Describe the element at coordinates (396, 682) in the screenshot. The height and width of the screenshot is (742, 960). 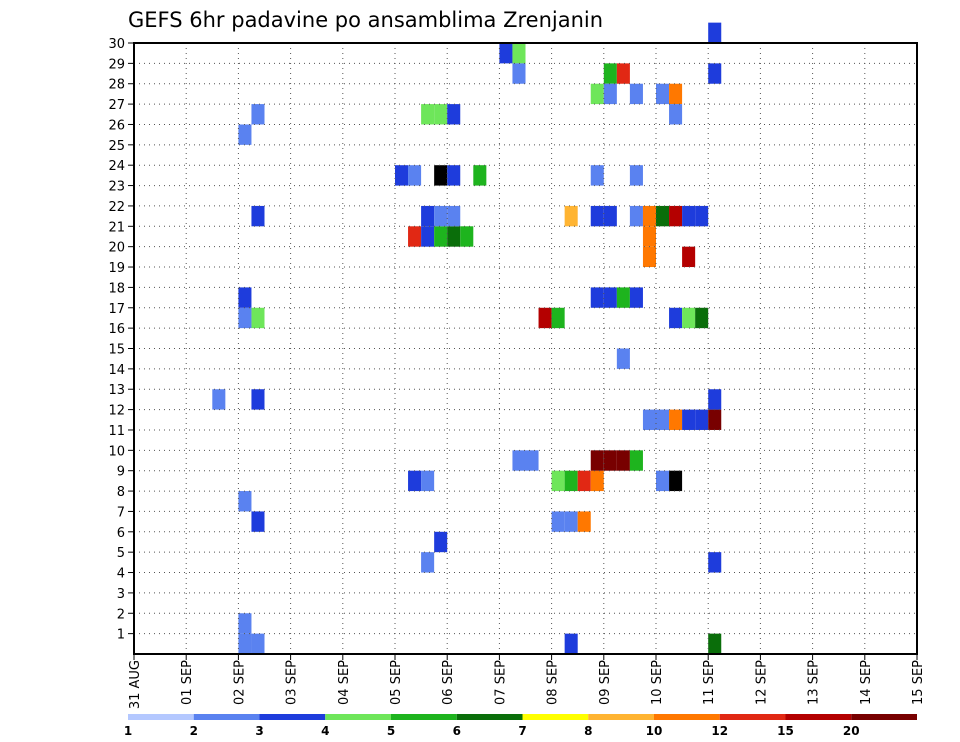
I see `x-tick-label: 05 SEP` at that location.